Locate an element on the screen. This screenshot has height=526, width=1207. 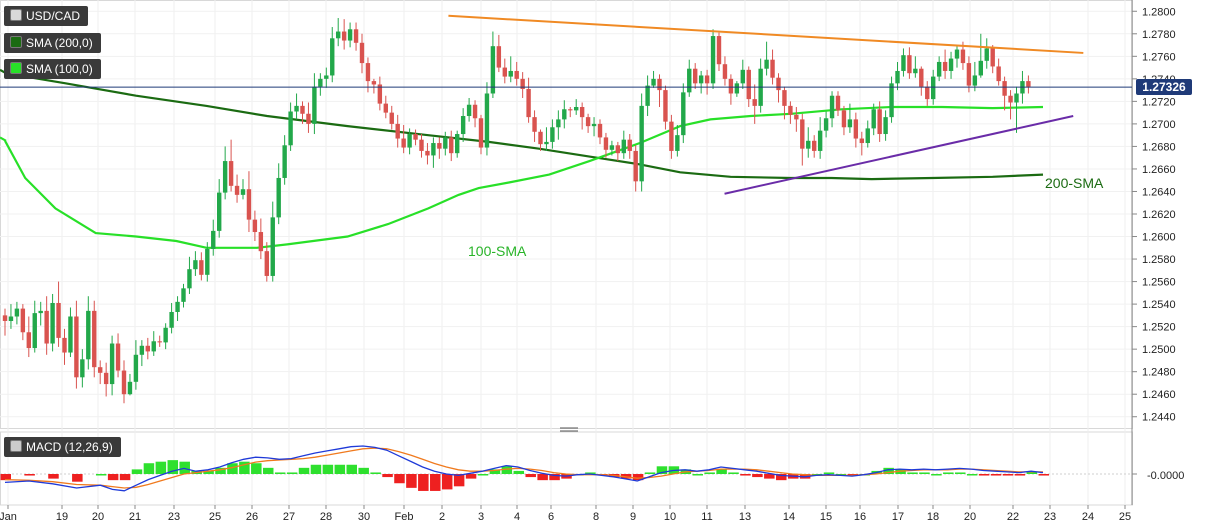
price-tick-label: 1.2440 is located at coordinates (1159, 418).